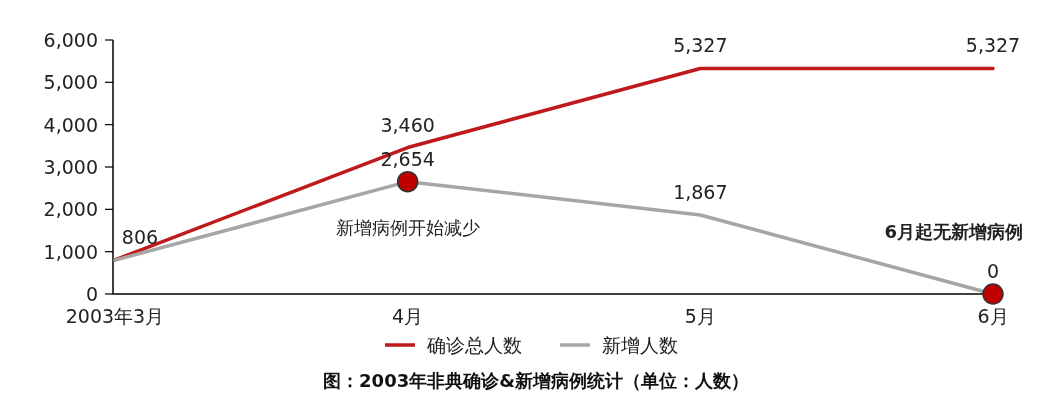 The width and height of the screenshot is (1052, 397). I want to click on y-tick-label: 5,000, so click(70, 82).